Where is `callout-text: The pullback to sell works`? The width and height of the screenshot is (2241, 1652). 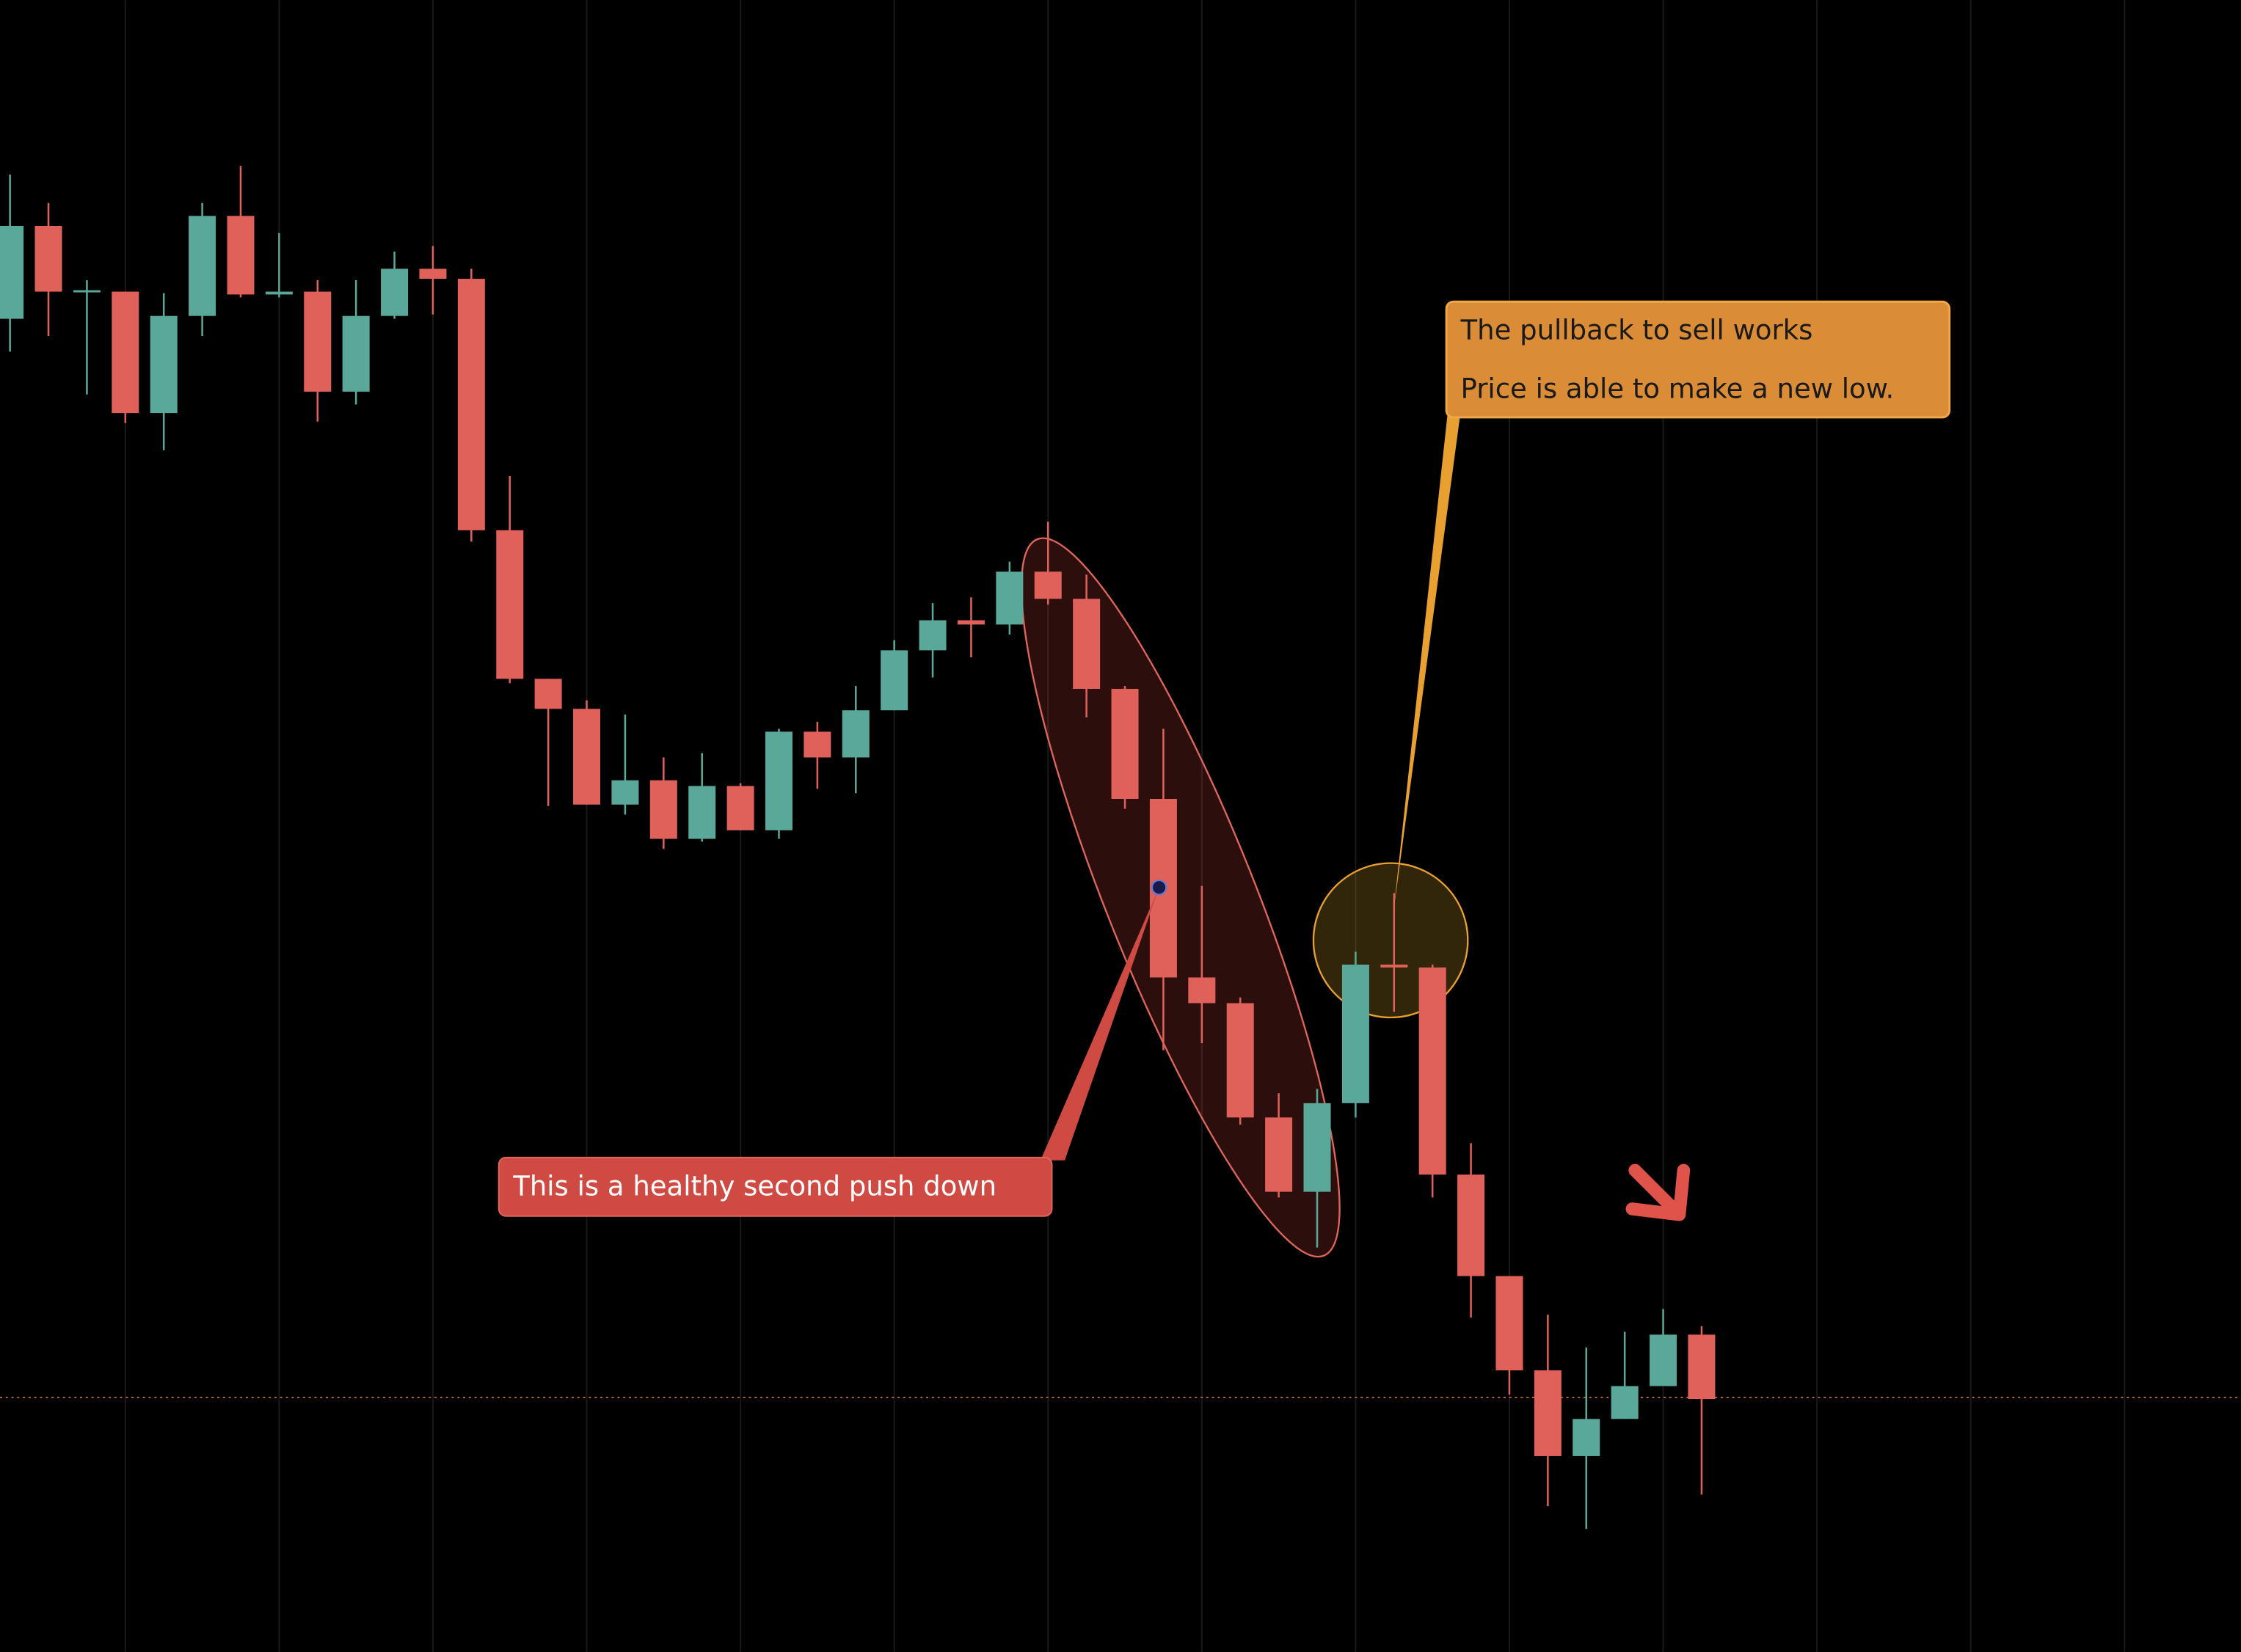
callout-text: The pullback to sell works is located at coordinates (1637, 330).